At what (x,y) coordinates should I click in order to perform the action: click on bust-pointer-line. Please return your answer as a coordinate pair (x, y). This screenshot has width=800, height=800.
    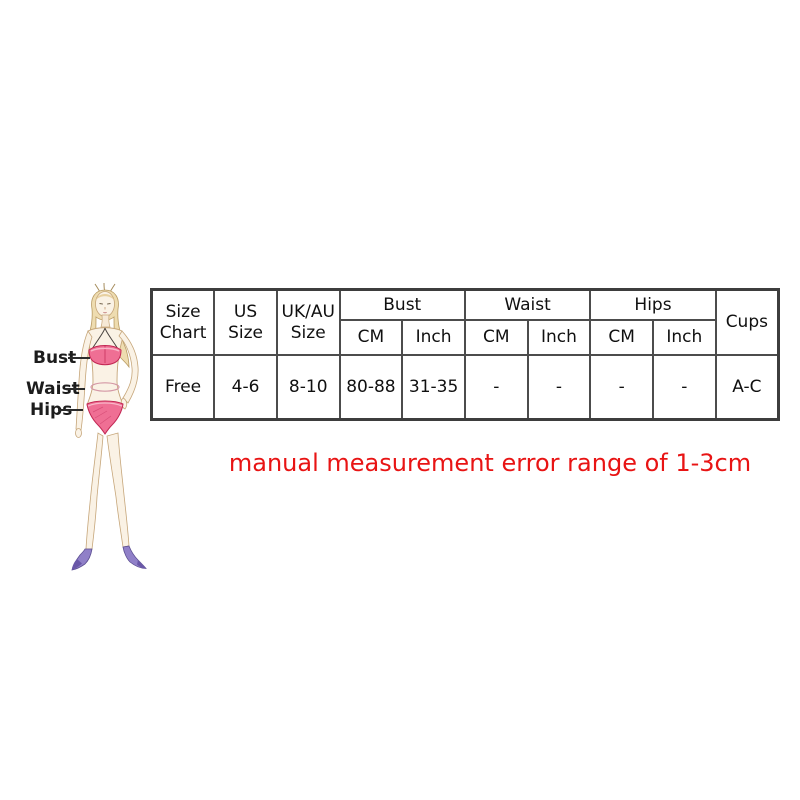
    Looking at the image, I should click on (79, 358).